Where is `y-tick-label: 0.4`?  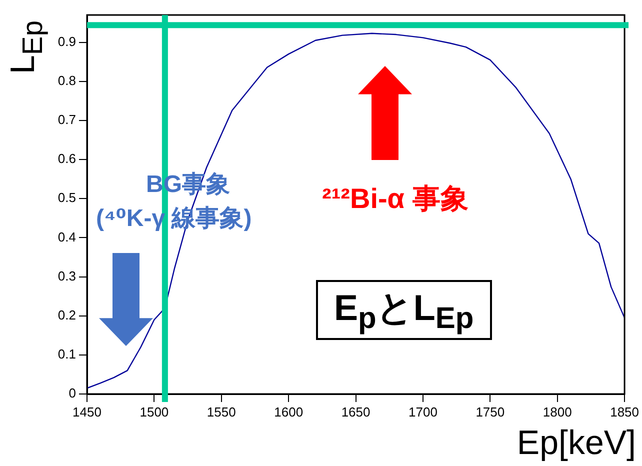 y-tick-label: 0.4 is located at coordinates (67, 236).